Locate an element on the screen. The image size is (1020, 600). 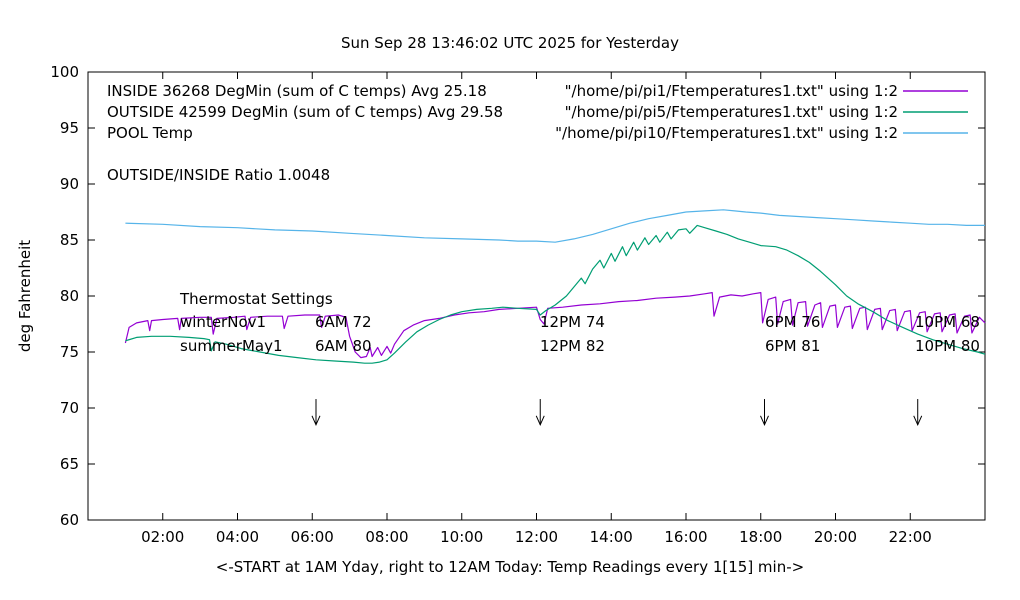
series-pool-line is located at coordinates (555, 226).